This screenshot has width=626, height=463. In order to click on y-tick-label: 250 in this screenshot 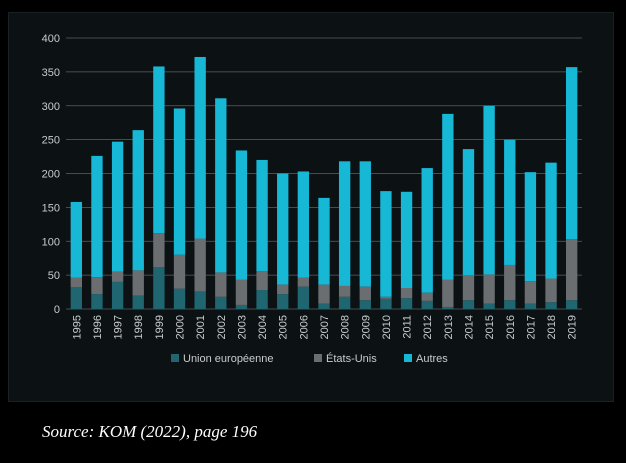, I will do `click(51, 141)`.